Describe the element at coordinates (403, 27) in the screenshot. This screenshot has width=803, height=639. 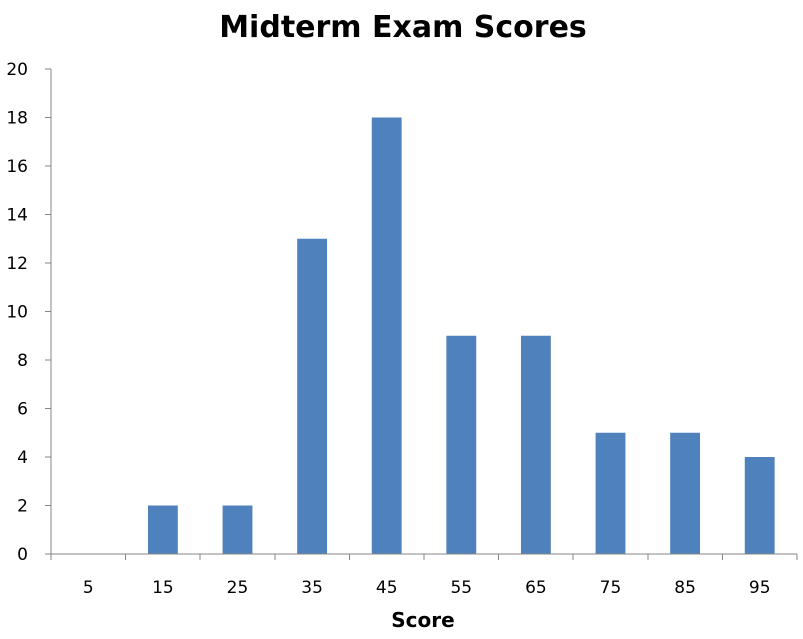
I see `chart-title: Midterm Exam Scores` at that location.